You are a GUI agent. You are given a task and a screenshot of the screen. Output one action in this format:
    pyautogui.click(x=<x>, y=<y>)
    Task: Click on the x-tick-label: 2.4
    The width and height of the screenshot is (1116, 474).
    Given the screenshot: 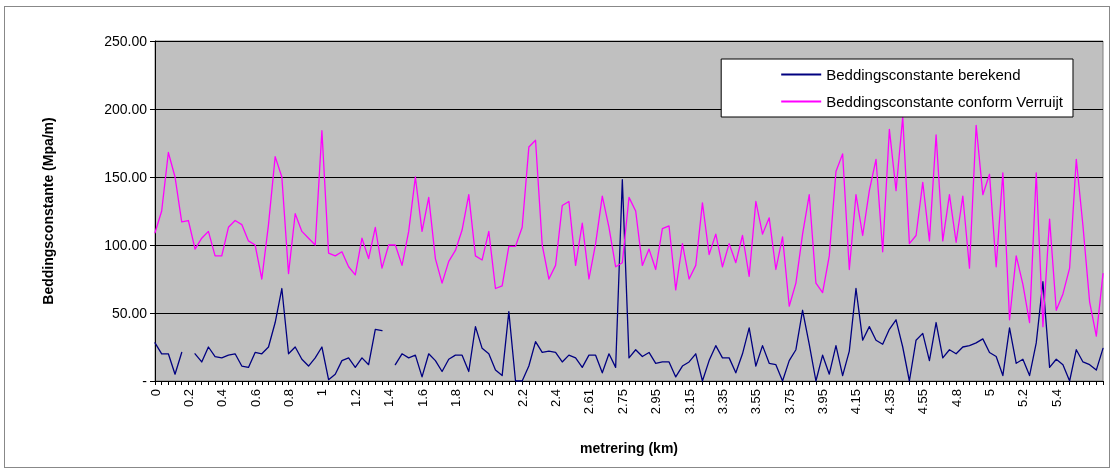 What is the action you would take?
    pyautogui.click(x=556, y=398)
    